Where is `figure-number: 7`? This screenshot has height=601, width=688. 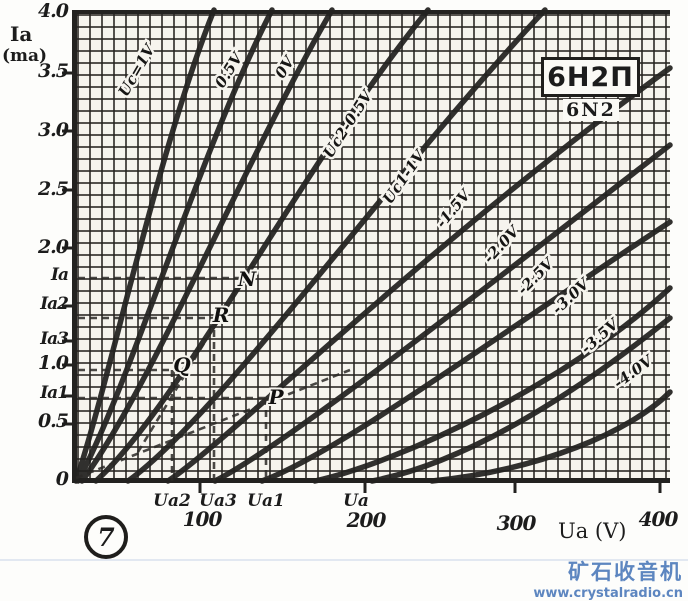
figure-number: 7 is located at coordinates (106, 537).